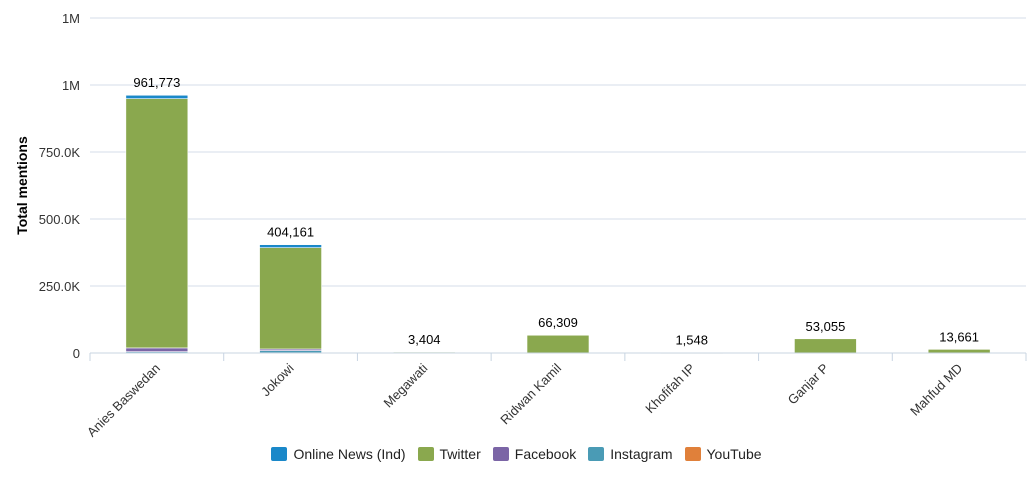 This screenshot has width=1033, height=484. What do you see at coordinates (157, 349) in the screenshot?
I see `bar-segment-facebook` at bounding box center [157, 349].